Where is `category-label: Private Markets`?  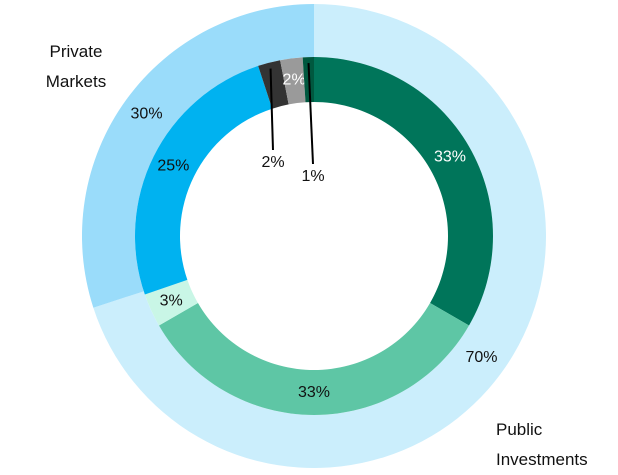 category-label: Private Markets is located at coordinates (76, 66).